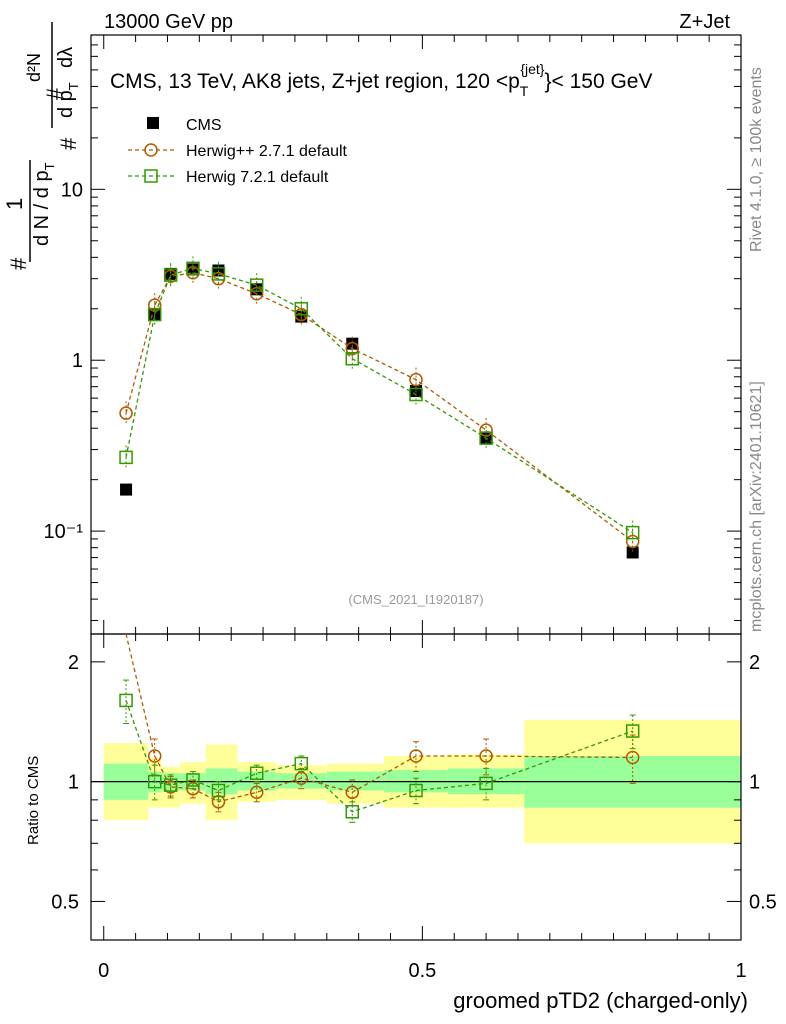 The height and width of the screenshot is (1024, 786). Describe the element at coordinates (77, 361) in the screenshot. I see `main-ytick-label: 1` at that location.